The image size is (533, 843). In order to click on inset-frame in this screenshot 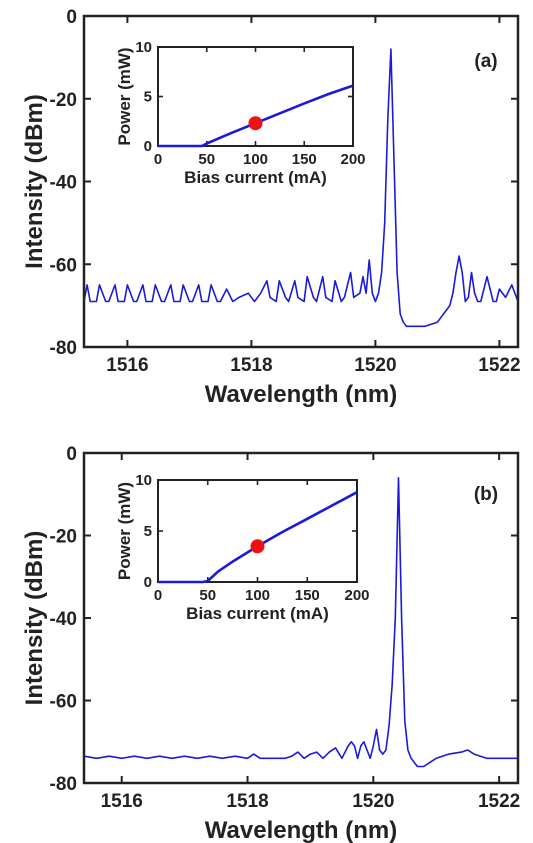, I will do `click(257, 531)`.